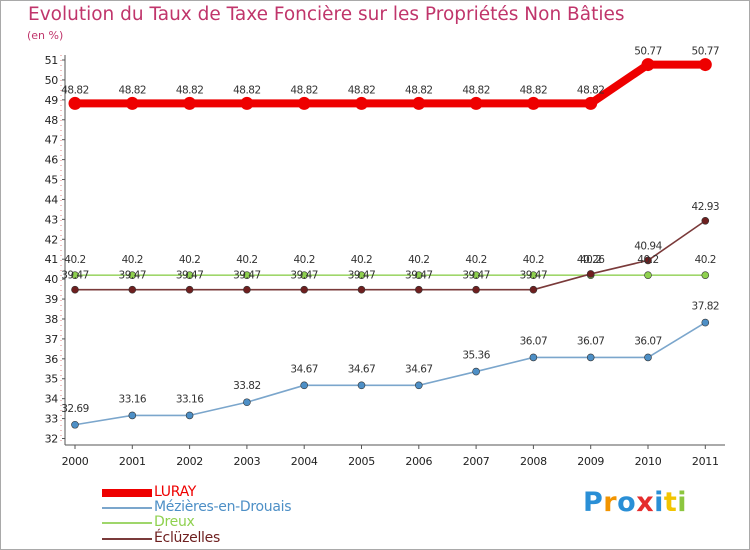 The image size is (750, 550). What do you see at coordinates (591, 260) in the screenshot?
I see `data-label-ecluzelles: 40.26` at bounding box center [591, 260].